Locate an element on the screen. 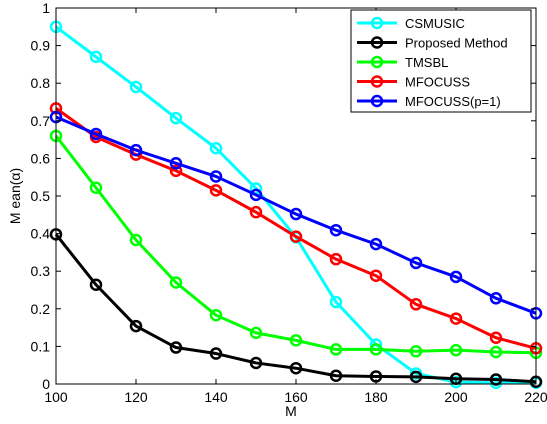 The width and height of the screenshot is (547, 424). y-tick-label: 0.3 is located at coordinates (41, 271).